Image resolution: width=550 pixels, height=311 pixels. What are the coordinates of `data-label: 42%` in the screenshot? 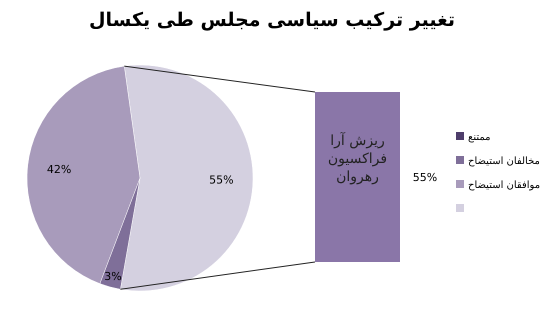 It's located at (59, 169).